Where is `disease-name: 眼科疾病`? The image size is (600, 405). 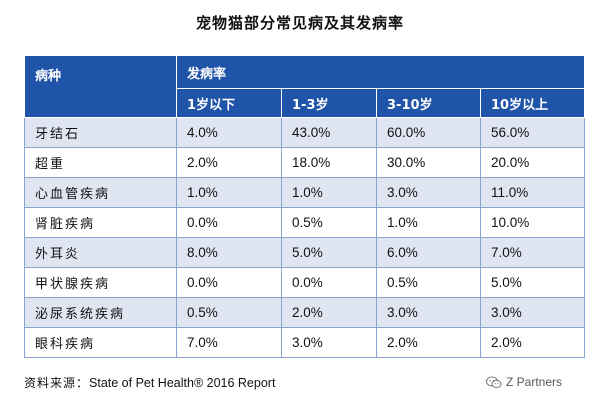
disease-name: 眼科疾病 is located at coordinates (100, 342).